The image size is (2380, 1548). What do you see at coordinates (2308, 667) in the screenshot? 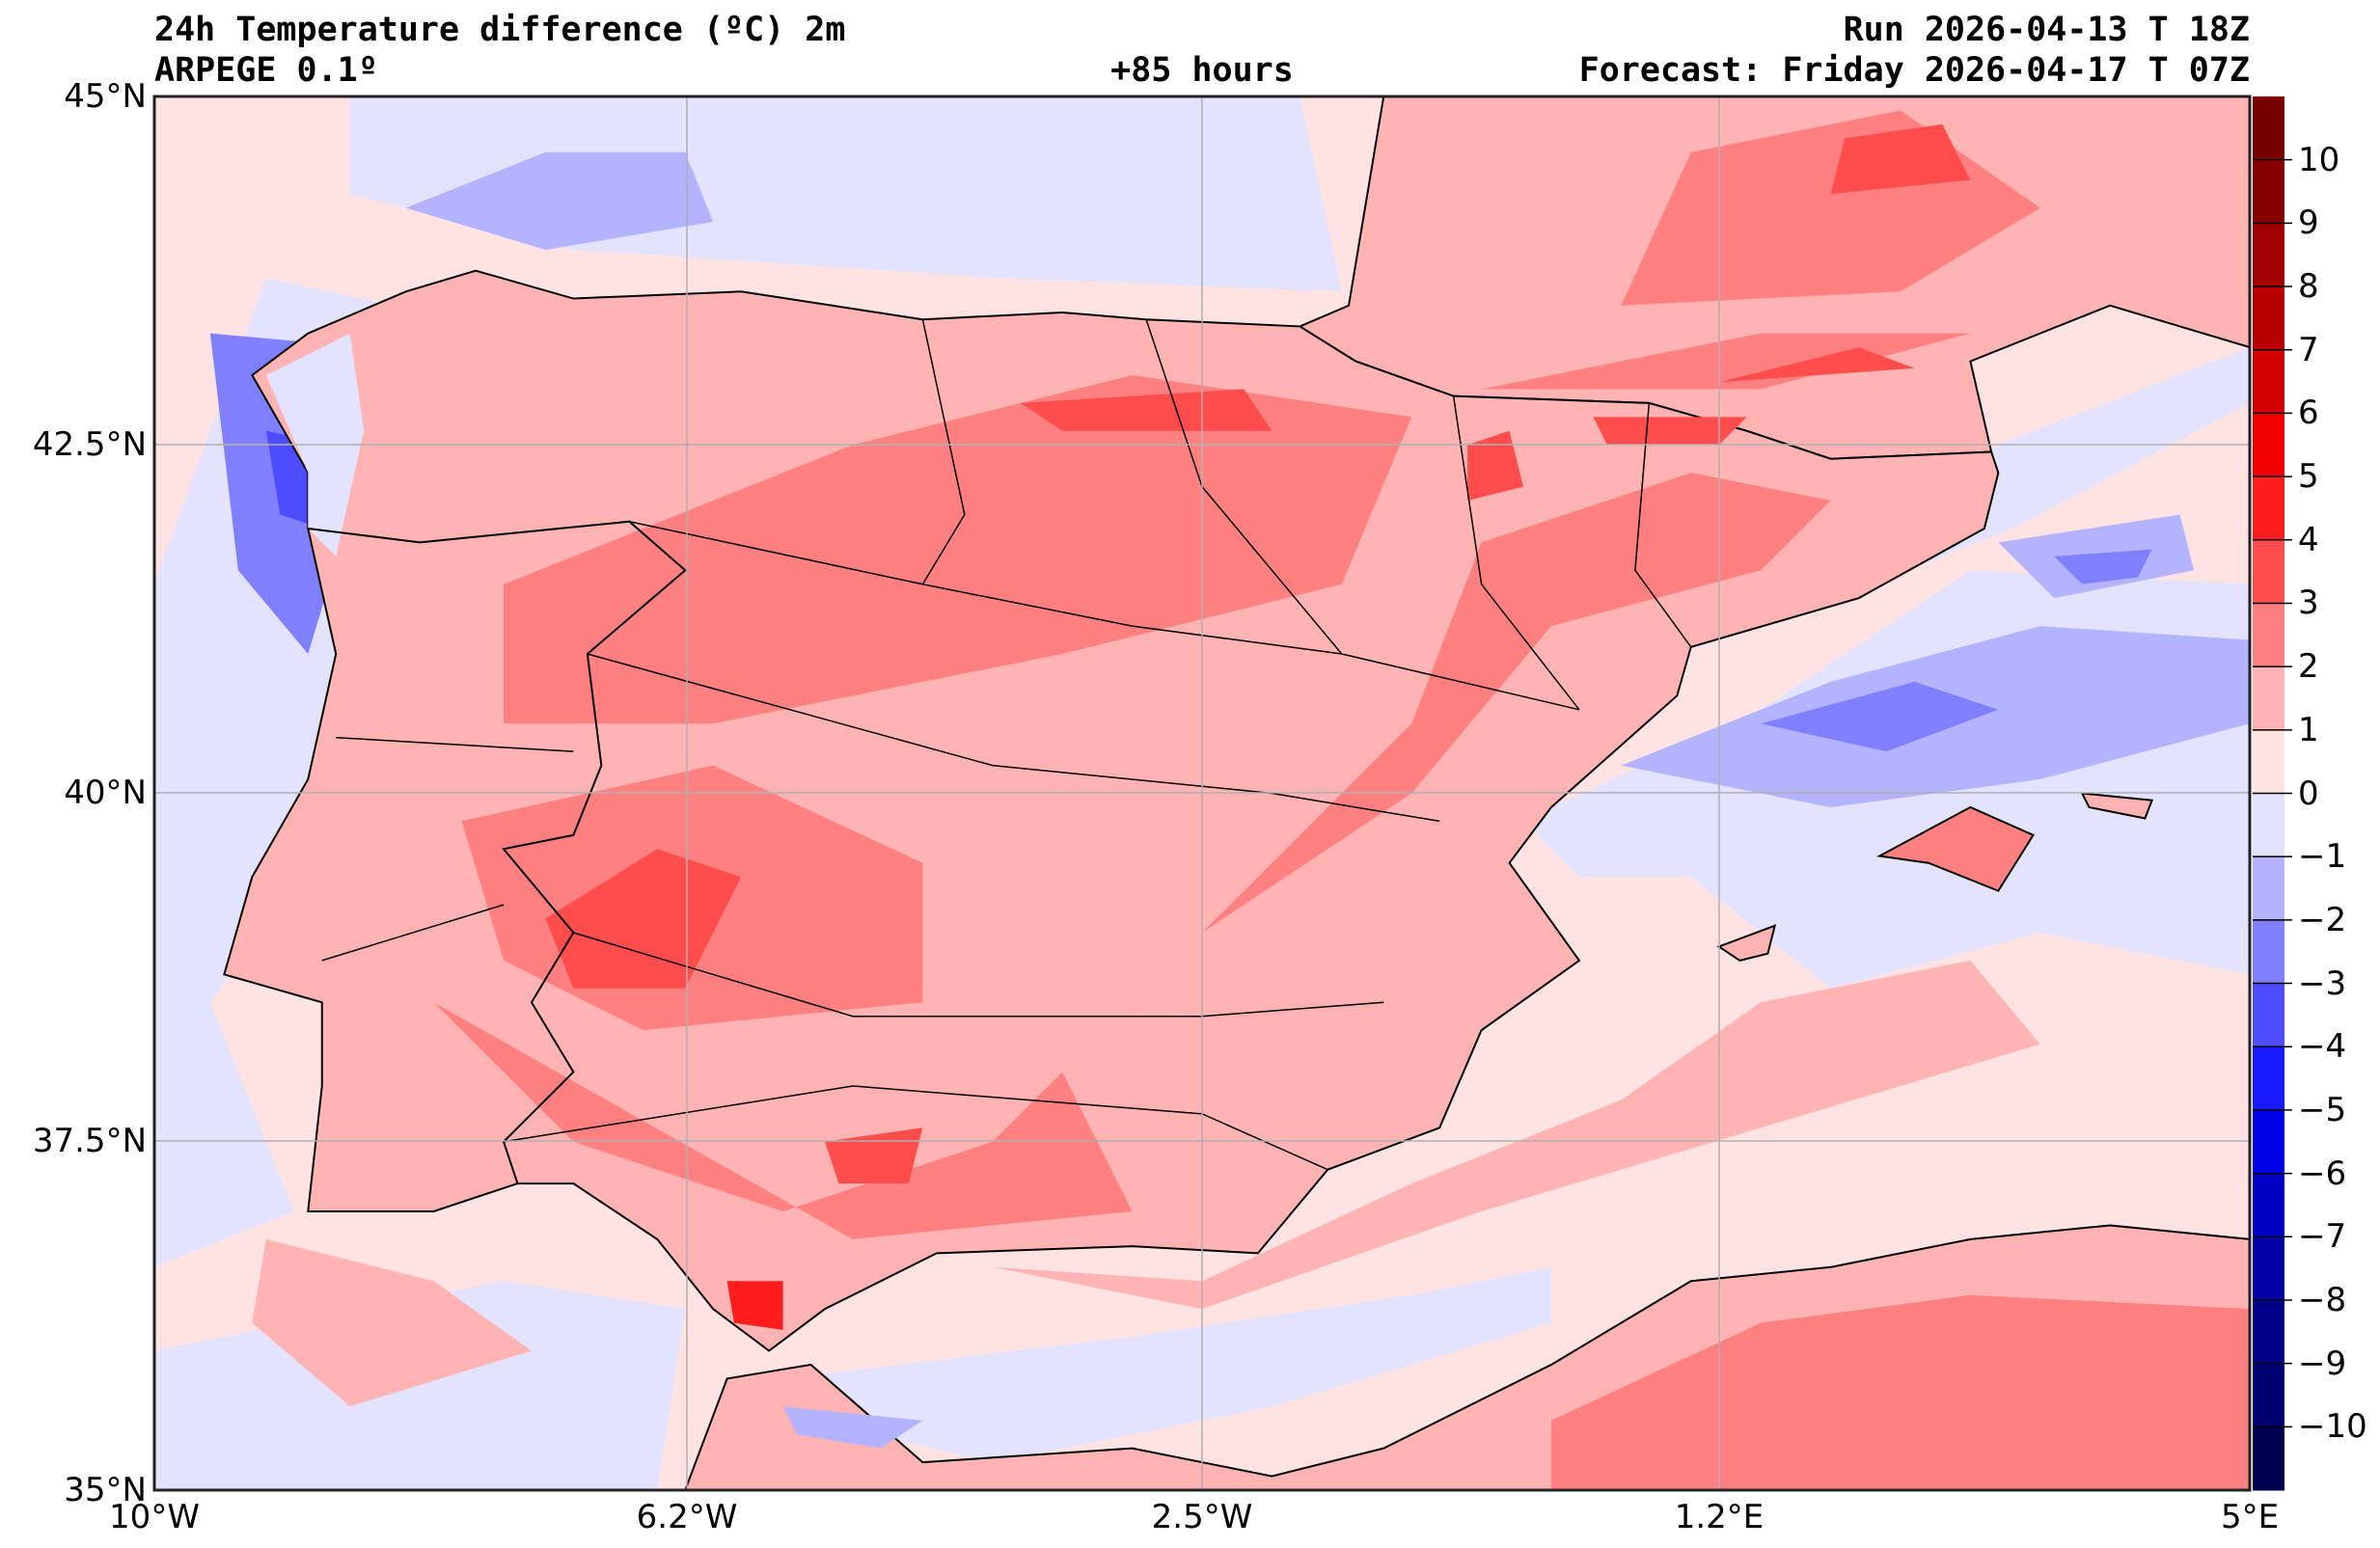
I see `colorbar-tick-label: 2` at bounding box center [2308, 667].